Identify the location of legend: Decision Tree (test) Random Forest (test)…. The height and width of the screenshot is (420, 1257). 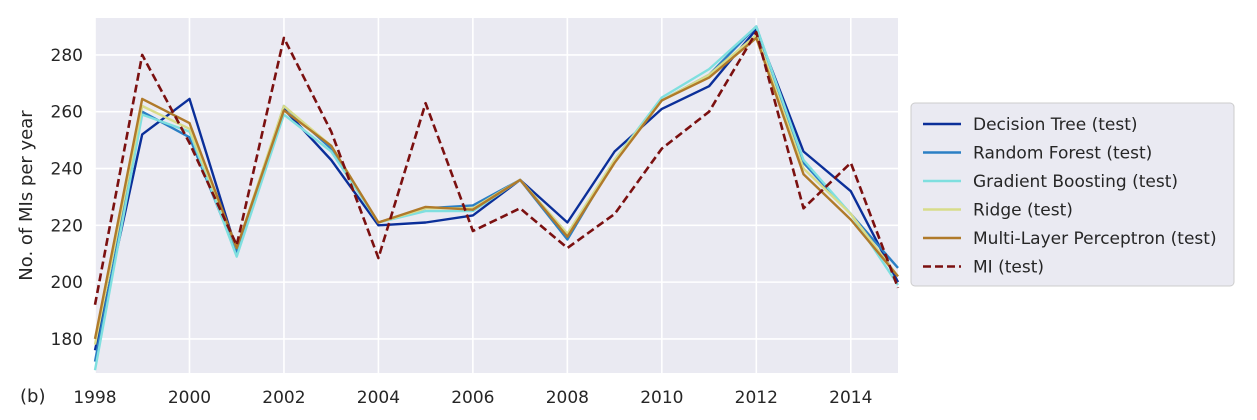
(1072, 194).